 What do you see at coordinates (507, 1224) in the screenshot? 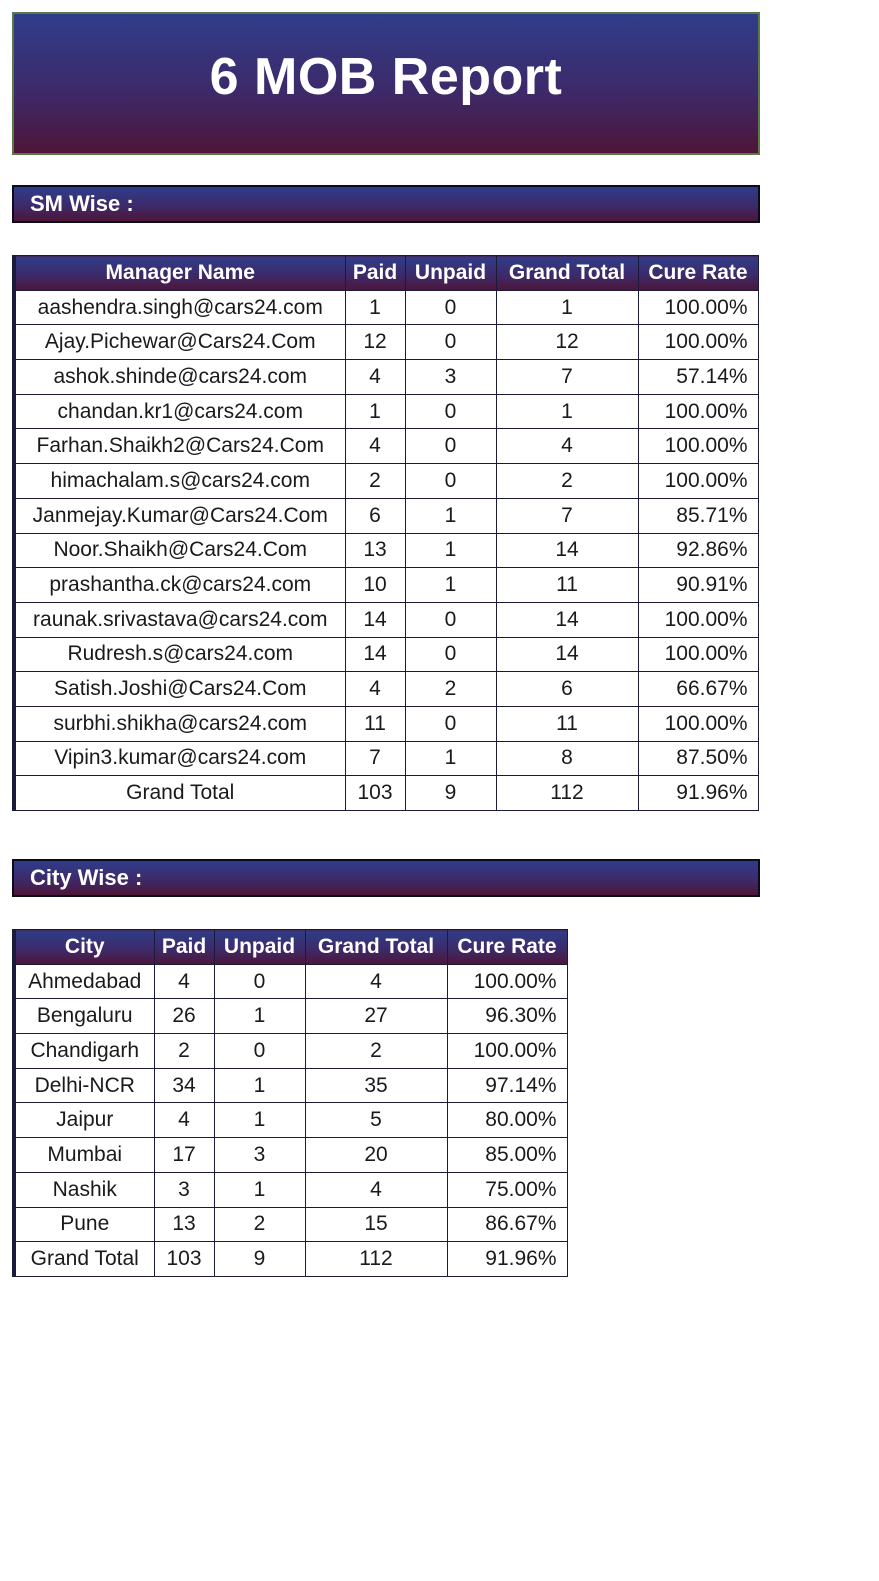
I see `cure-rate-cell: 86.67%` at bounding box center [507, 1224].